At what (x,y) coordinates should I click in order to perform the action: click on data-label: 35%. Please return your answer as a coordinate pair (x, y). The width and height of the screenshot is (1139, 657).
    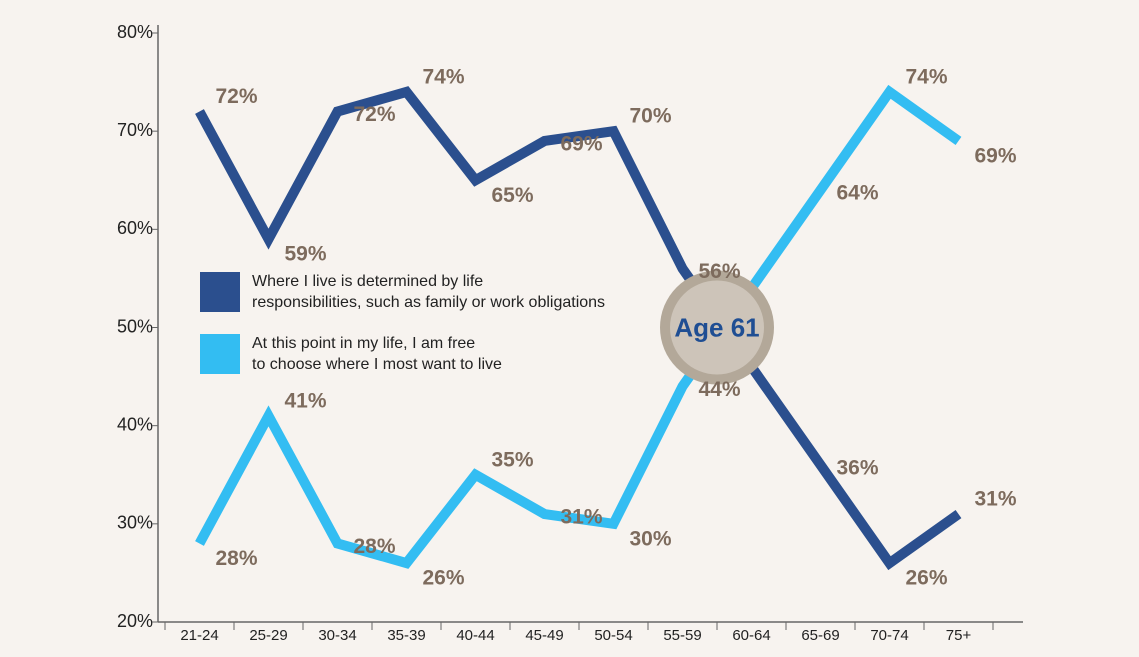
    Looking at the image, I should click on (513, 459).